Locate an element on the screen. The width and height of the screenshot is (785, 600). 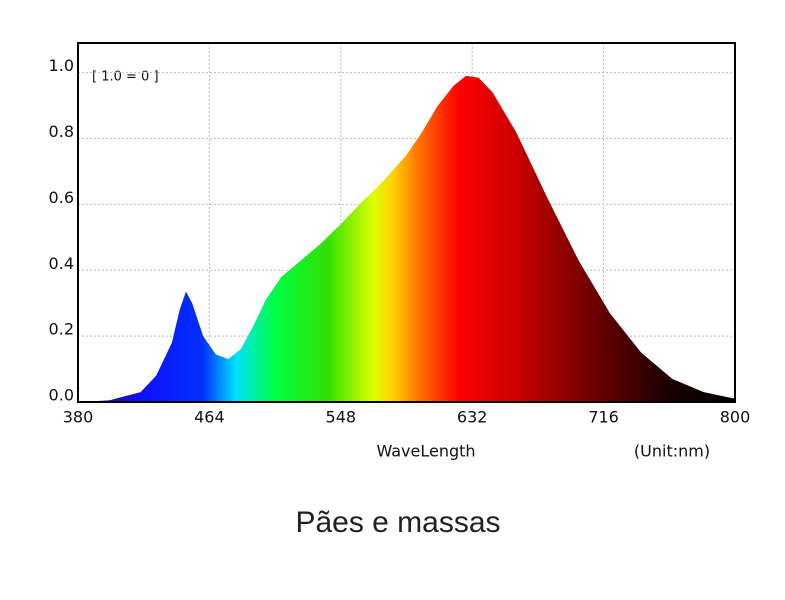
x-tick-label: 632 is located at coordinates (472, 417).